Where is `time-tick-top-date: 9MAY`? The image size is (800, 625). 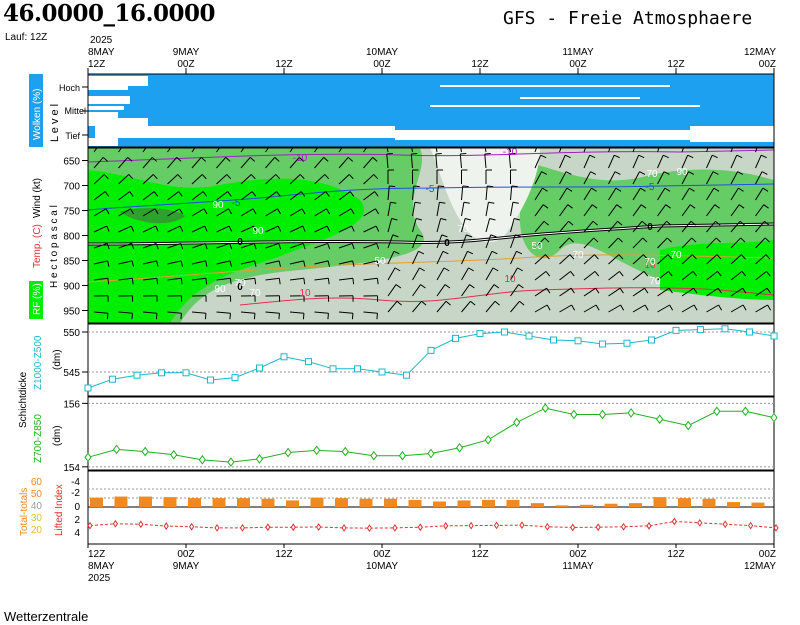
time-tick-top-date: 9MAY is located at coordinates (186, 52).